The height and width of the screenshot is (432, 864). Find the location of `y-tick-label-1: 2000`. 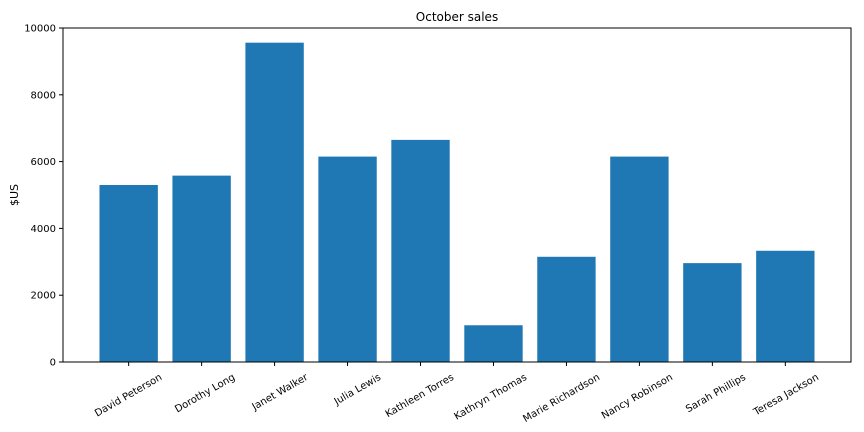

y-tick-label-1: 2000 is located at coordinates (43, 296).